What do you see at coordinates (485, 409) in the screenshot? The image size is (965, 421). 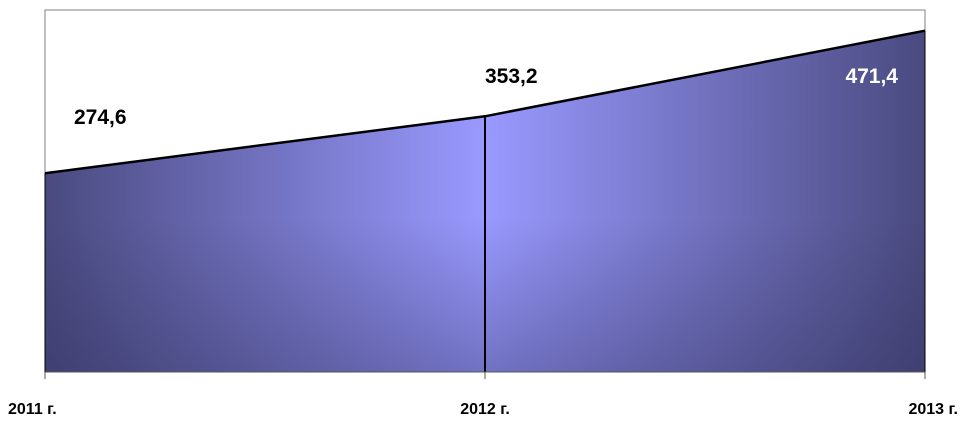 I see `x-tick-label: 2012 г.` at bounding box center [485, 409].